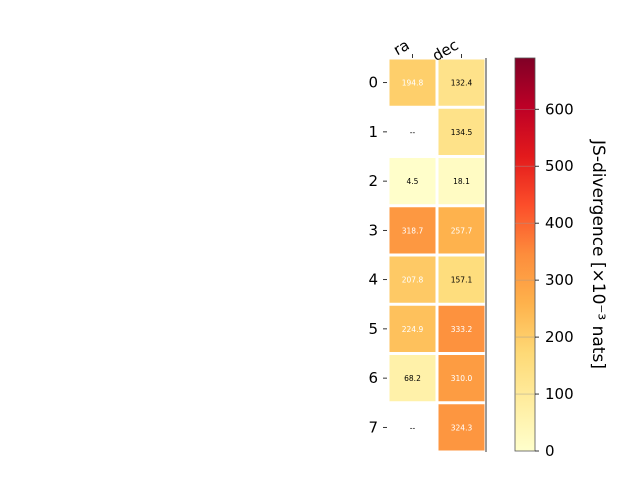 Image resolution: width=640 pixels, height=480 pixels. What do you see at coordinates (373, 230) in the screenshot?
I see `row-label: 3` at bounding box center [373, 230].